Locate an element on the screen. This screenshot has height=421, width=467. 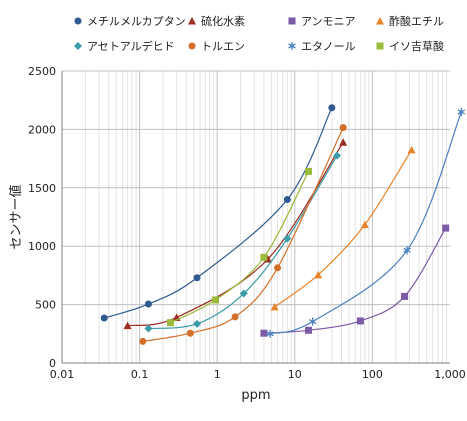
x-tick-label: 0.1 is located at coordinates (140, 374).